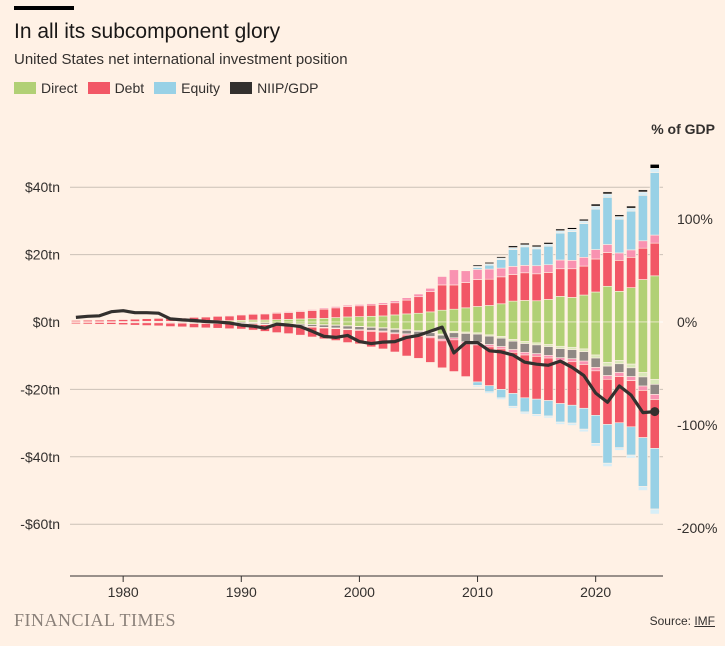 The width and height of the screenshot is (725, 646). What do you see at coordinates (46, 322) in the screenshot?
I see `y-tick-label-left: $0tn` at bounding box center [46, 322].